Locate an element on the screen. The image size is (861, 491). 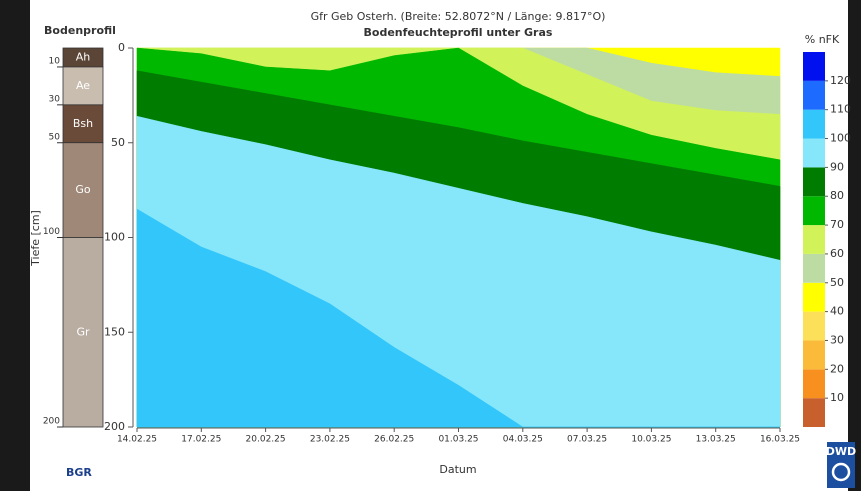
profile-tick-label: 200 is located at coordinates (51, 422).